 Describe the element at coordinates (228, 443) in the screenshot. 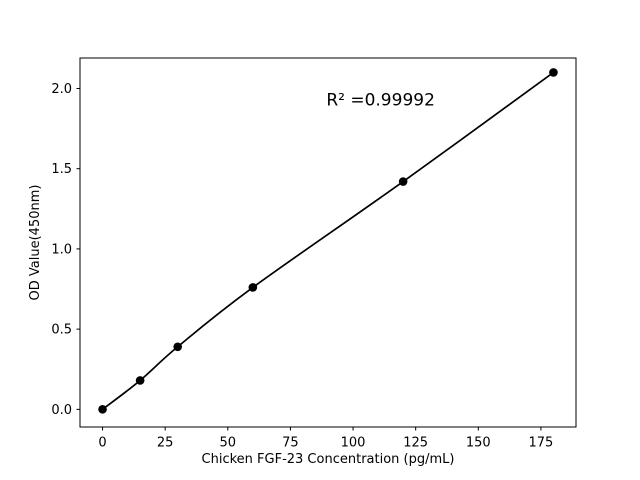

I see `x-tick-label: 50` at that location.